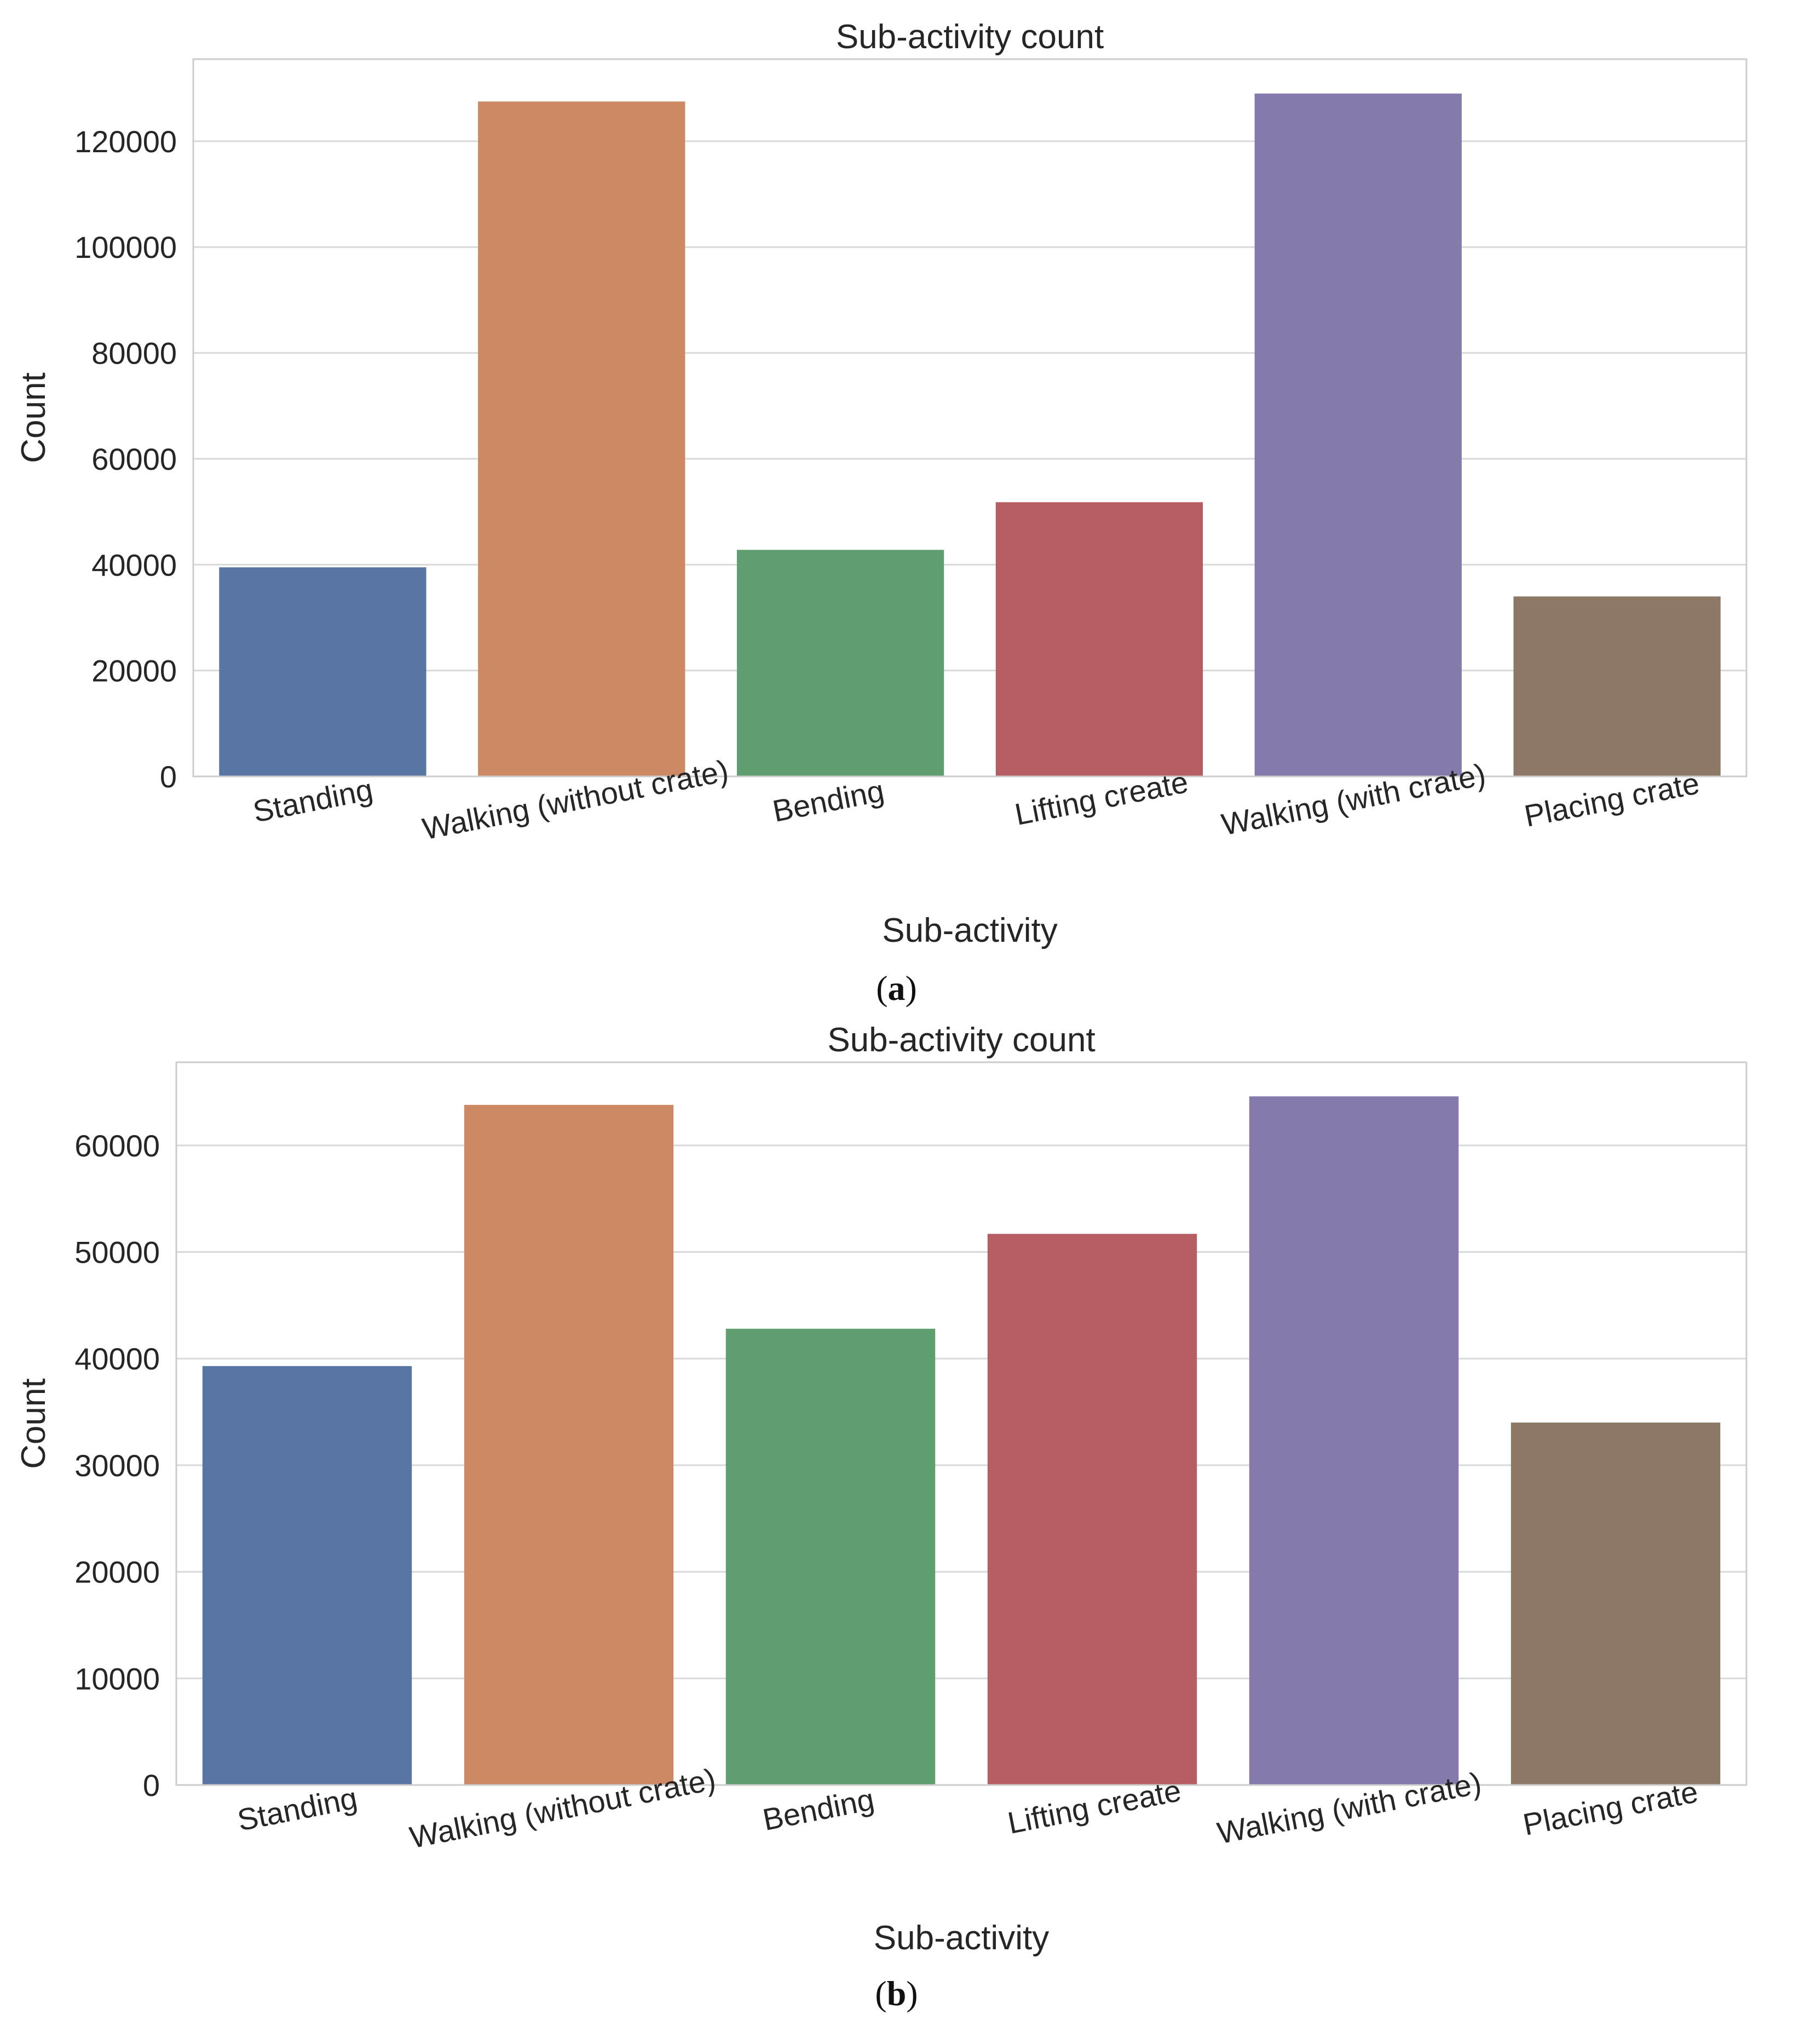  What do you see at coordinates (125, 247) in the screenshot?
I see `y-tick-label: 100000` at bounding box center [125, 247].